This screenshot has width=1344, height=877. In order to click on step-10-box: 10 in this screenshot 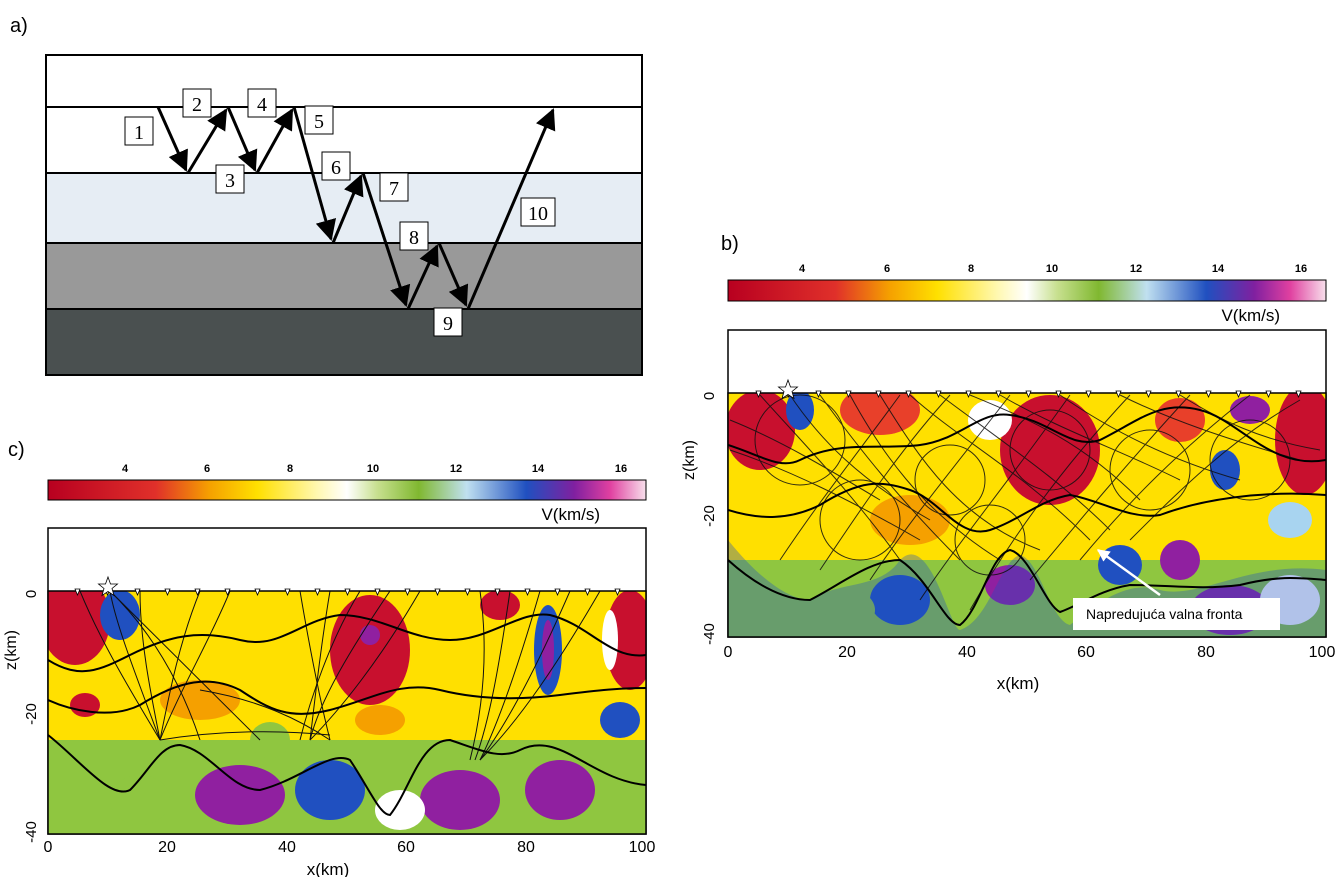, I will do `click(538, 212)`.